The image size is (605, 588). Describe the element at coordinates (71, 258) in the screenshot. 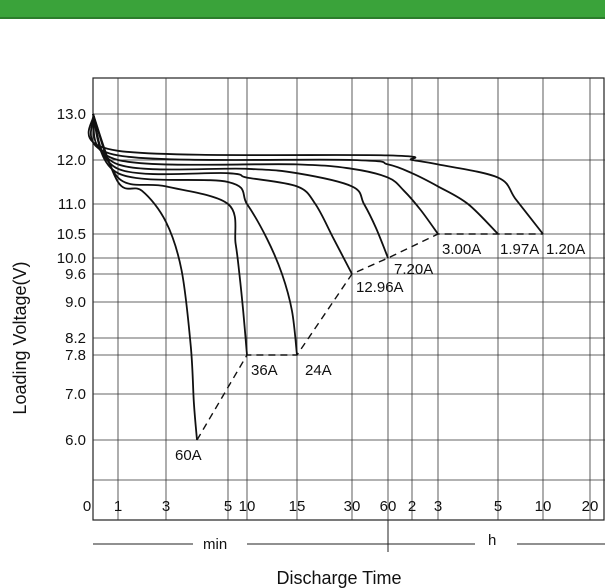

I see `y-tick-label: 10.0` at that location.